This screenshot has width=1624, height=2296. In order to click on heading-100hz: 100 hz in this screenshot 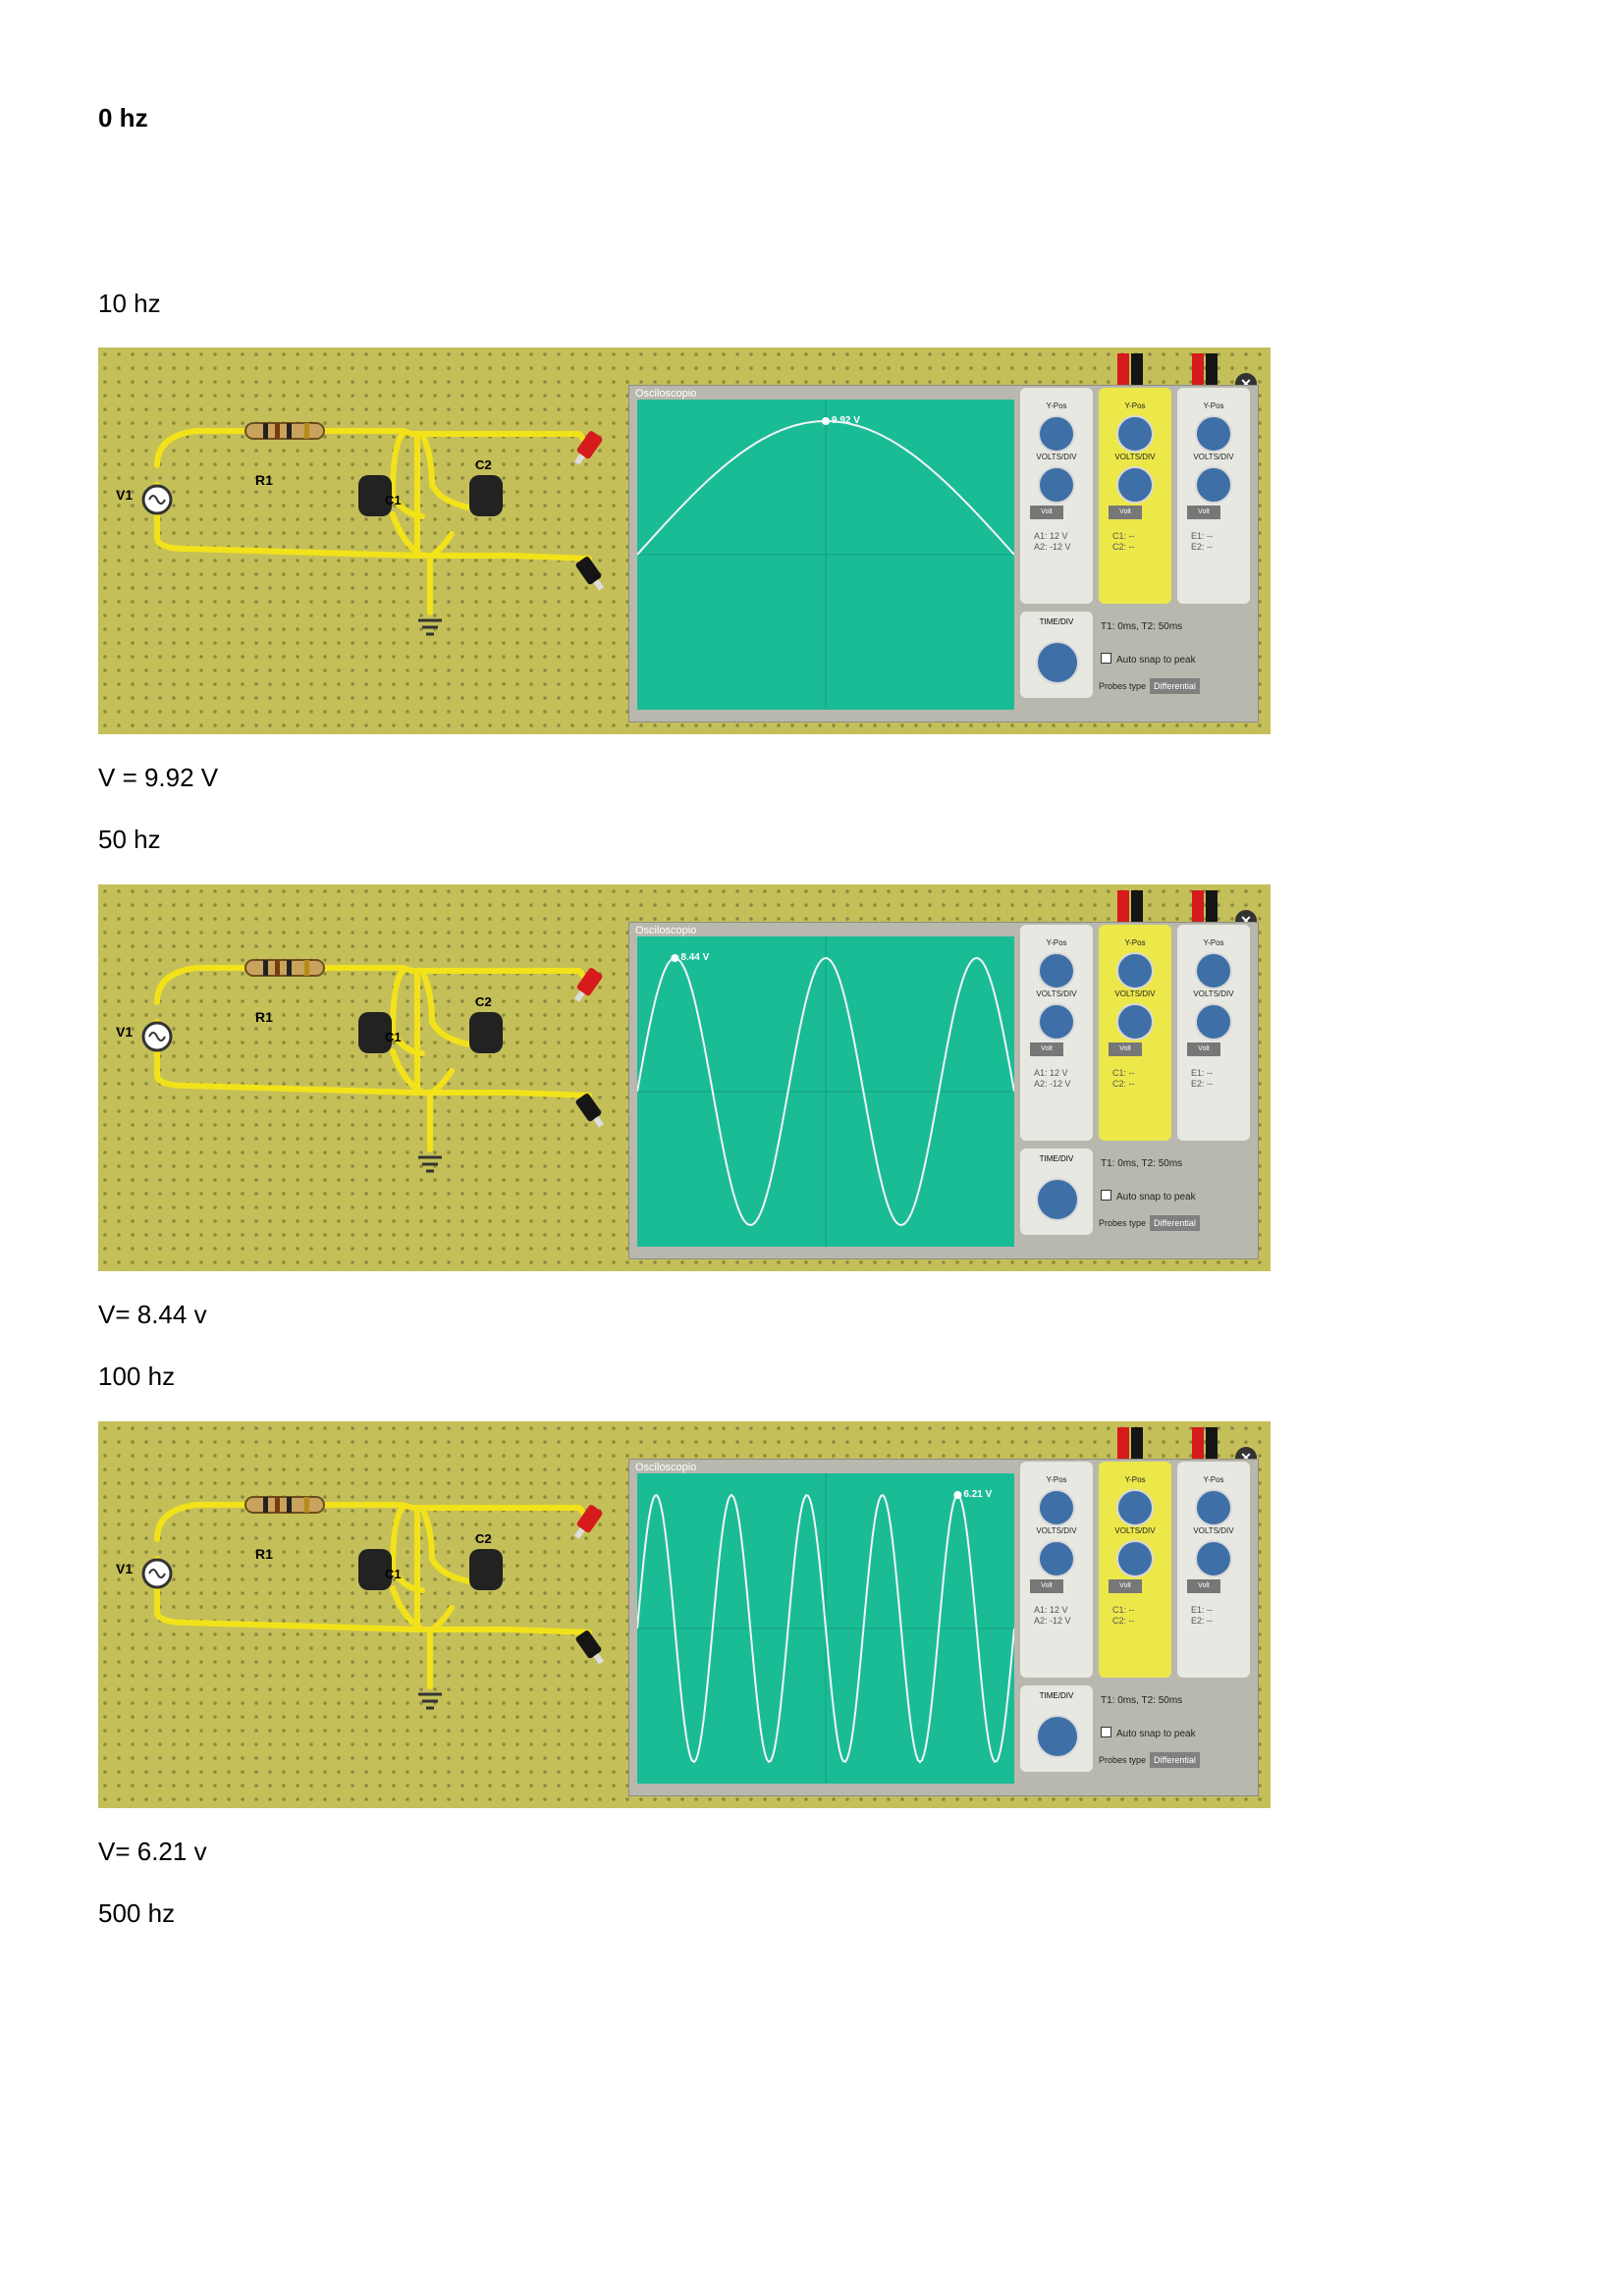, I will do `click(137, 1376)`.